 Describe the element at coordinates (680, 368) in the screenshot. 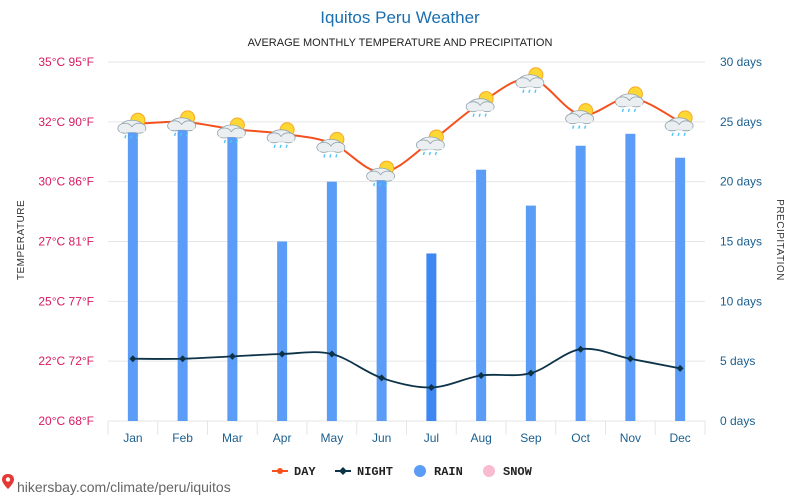

I see `night-point-dec` at that location.